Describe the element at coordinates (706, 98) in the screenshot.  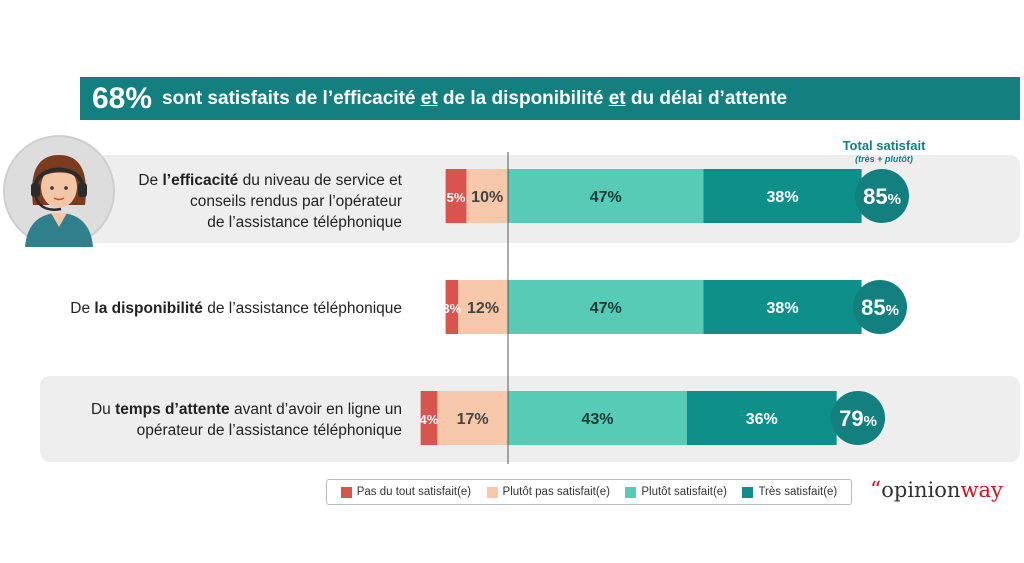
I see `headline-part: du délai d’attente` at that location.